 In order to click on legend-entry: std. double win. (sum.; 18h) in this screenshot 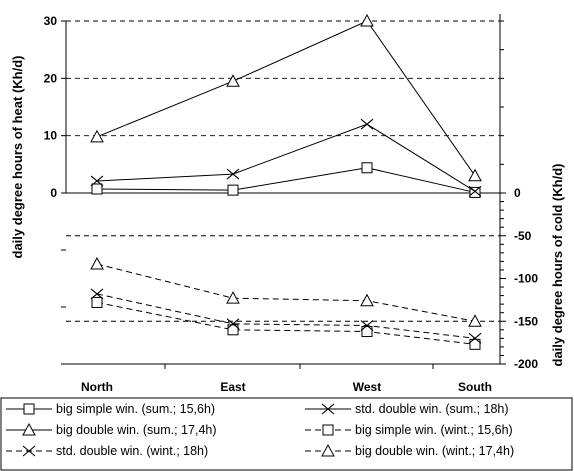, I will do `click(407, 409)`.